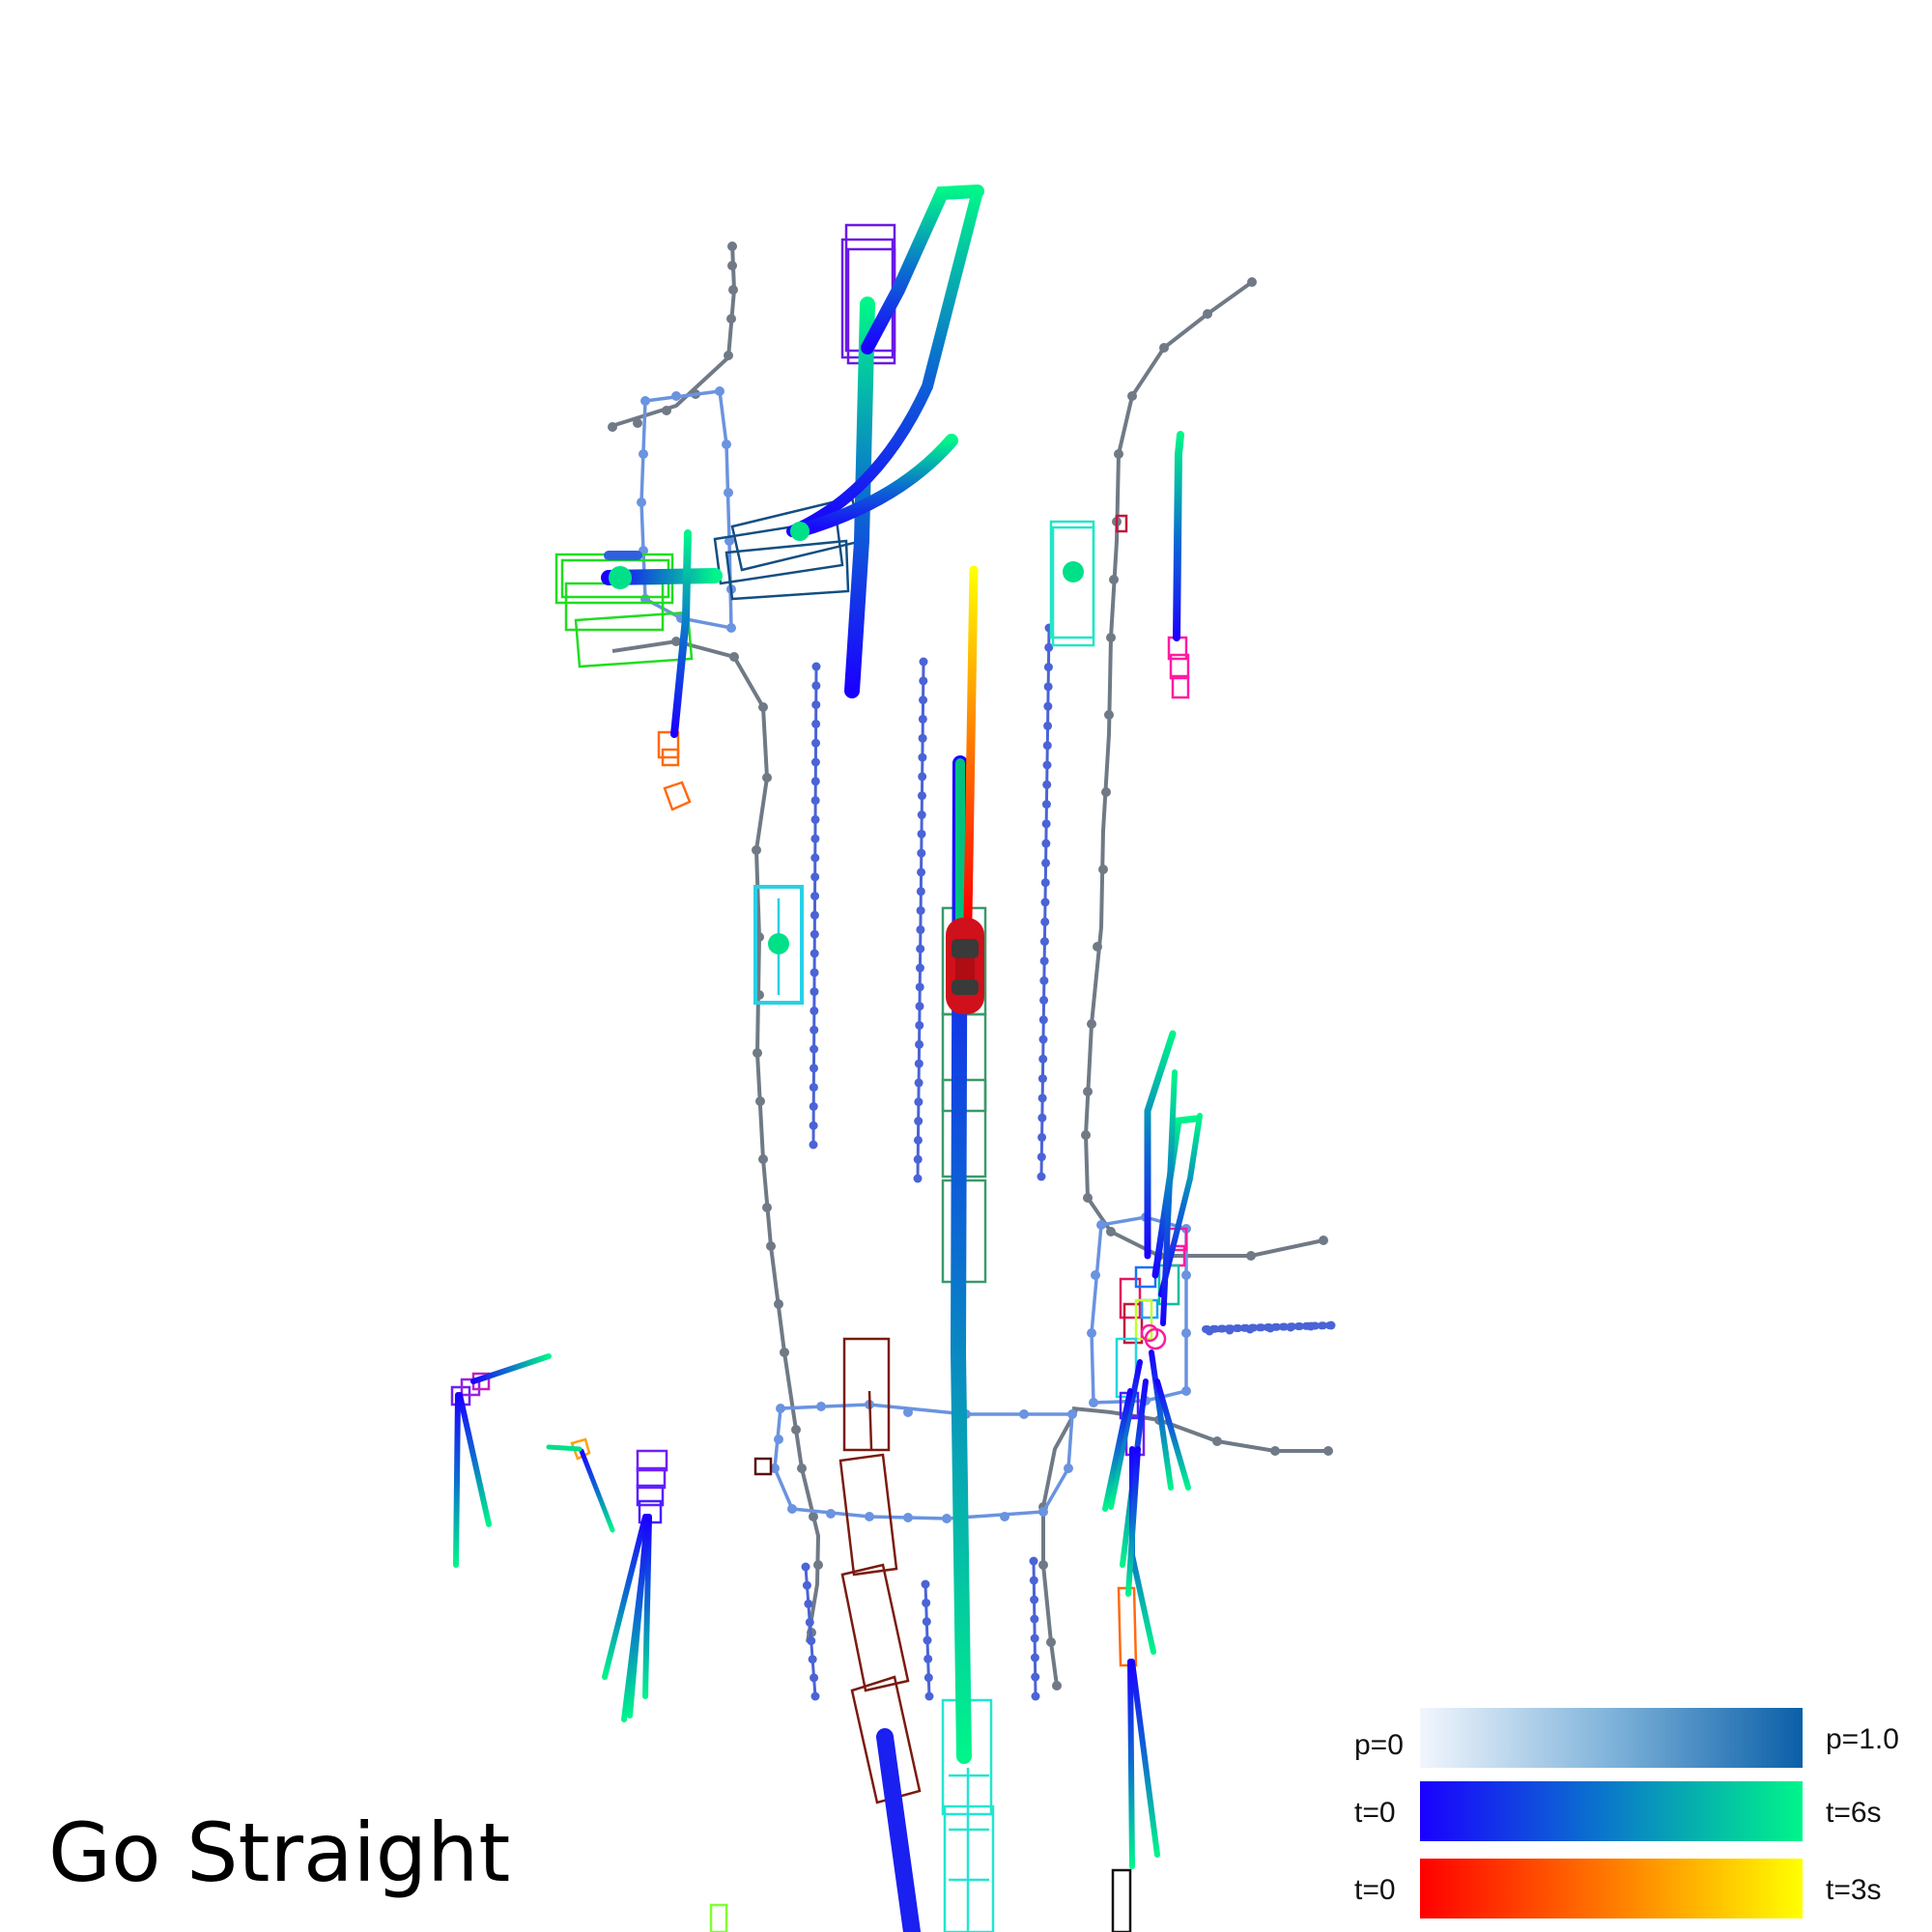 Image resolution: width=1932 pixels, height=1932 pixels. Describe the element at coordinates (1379, 1745) in the screenshot. I see `legend-probability-start-label: p=0` at that location.